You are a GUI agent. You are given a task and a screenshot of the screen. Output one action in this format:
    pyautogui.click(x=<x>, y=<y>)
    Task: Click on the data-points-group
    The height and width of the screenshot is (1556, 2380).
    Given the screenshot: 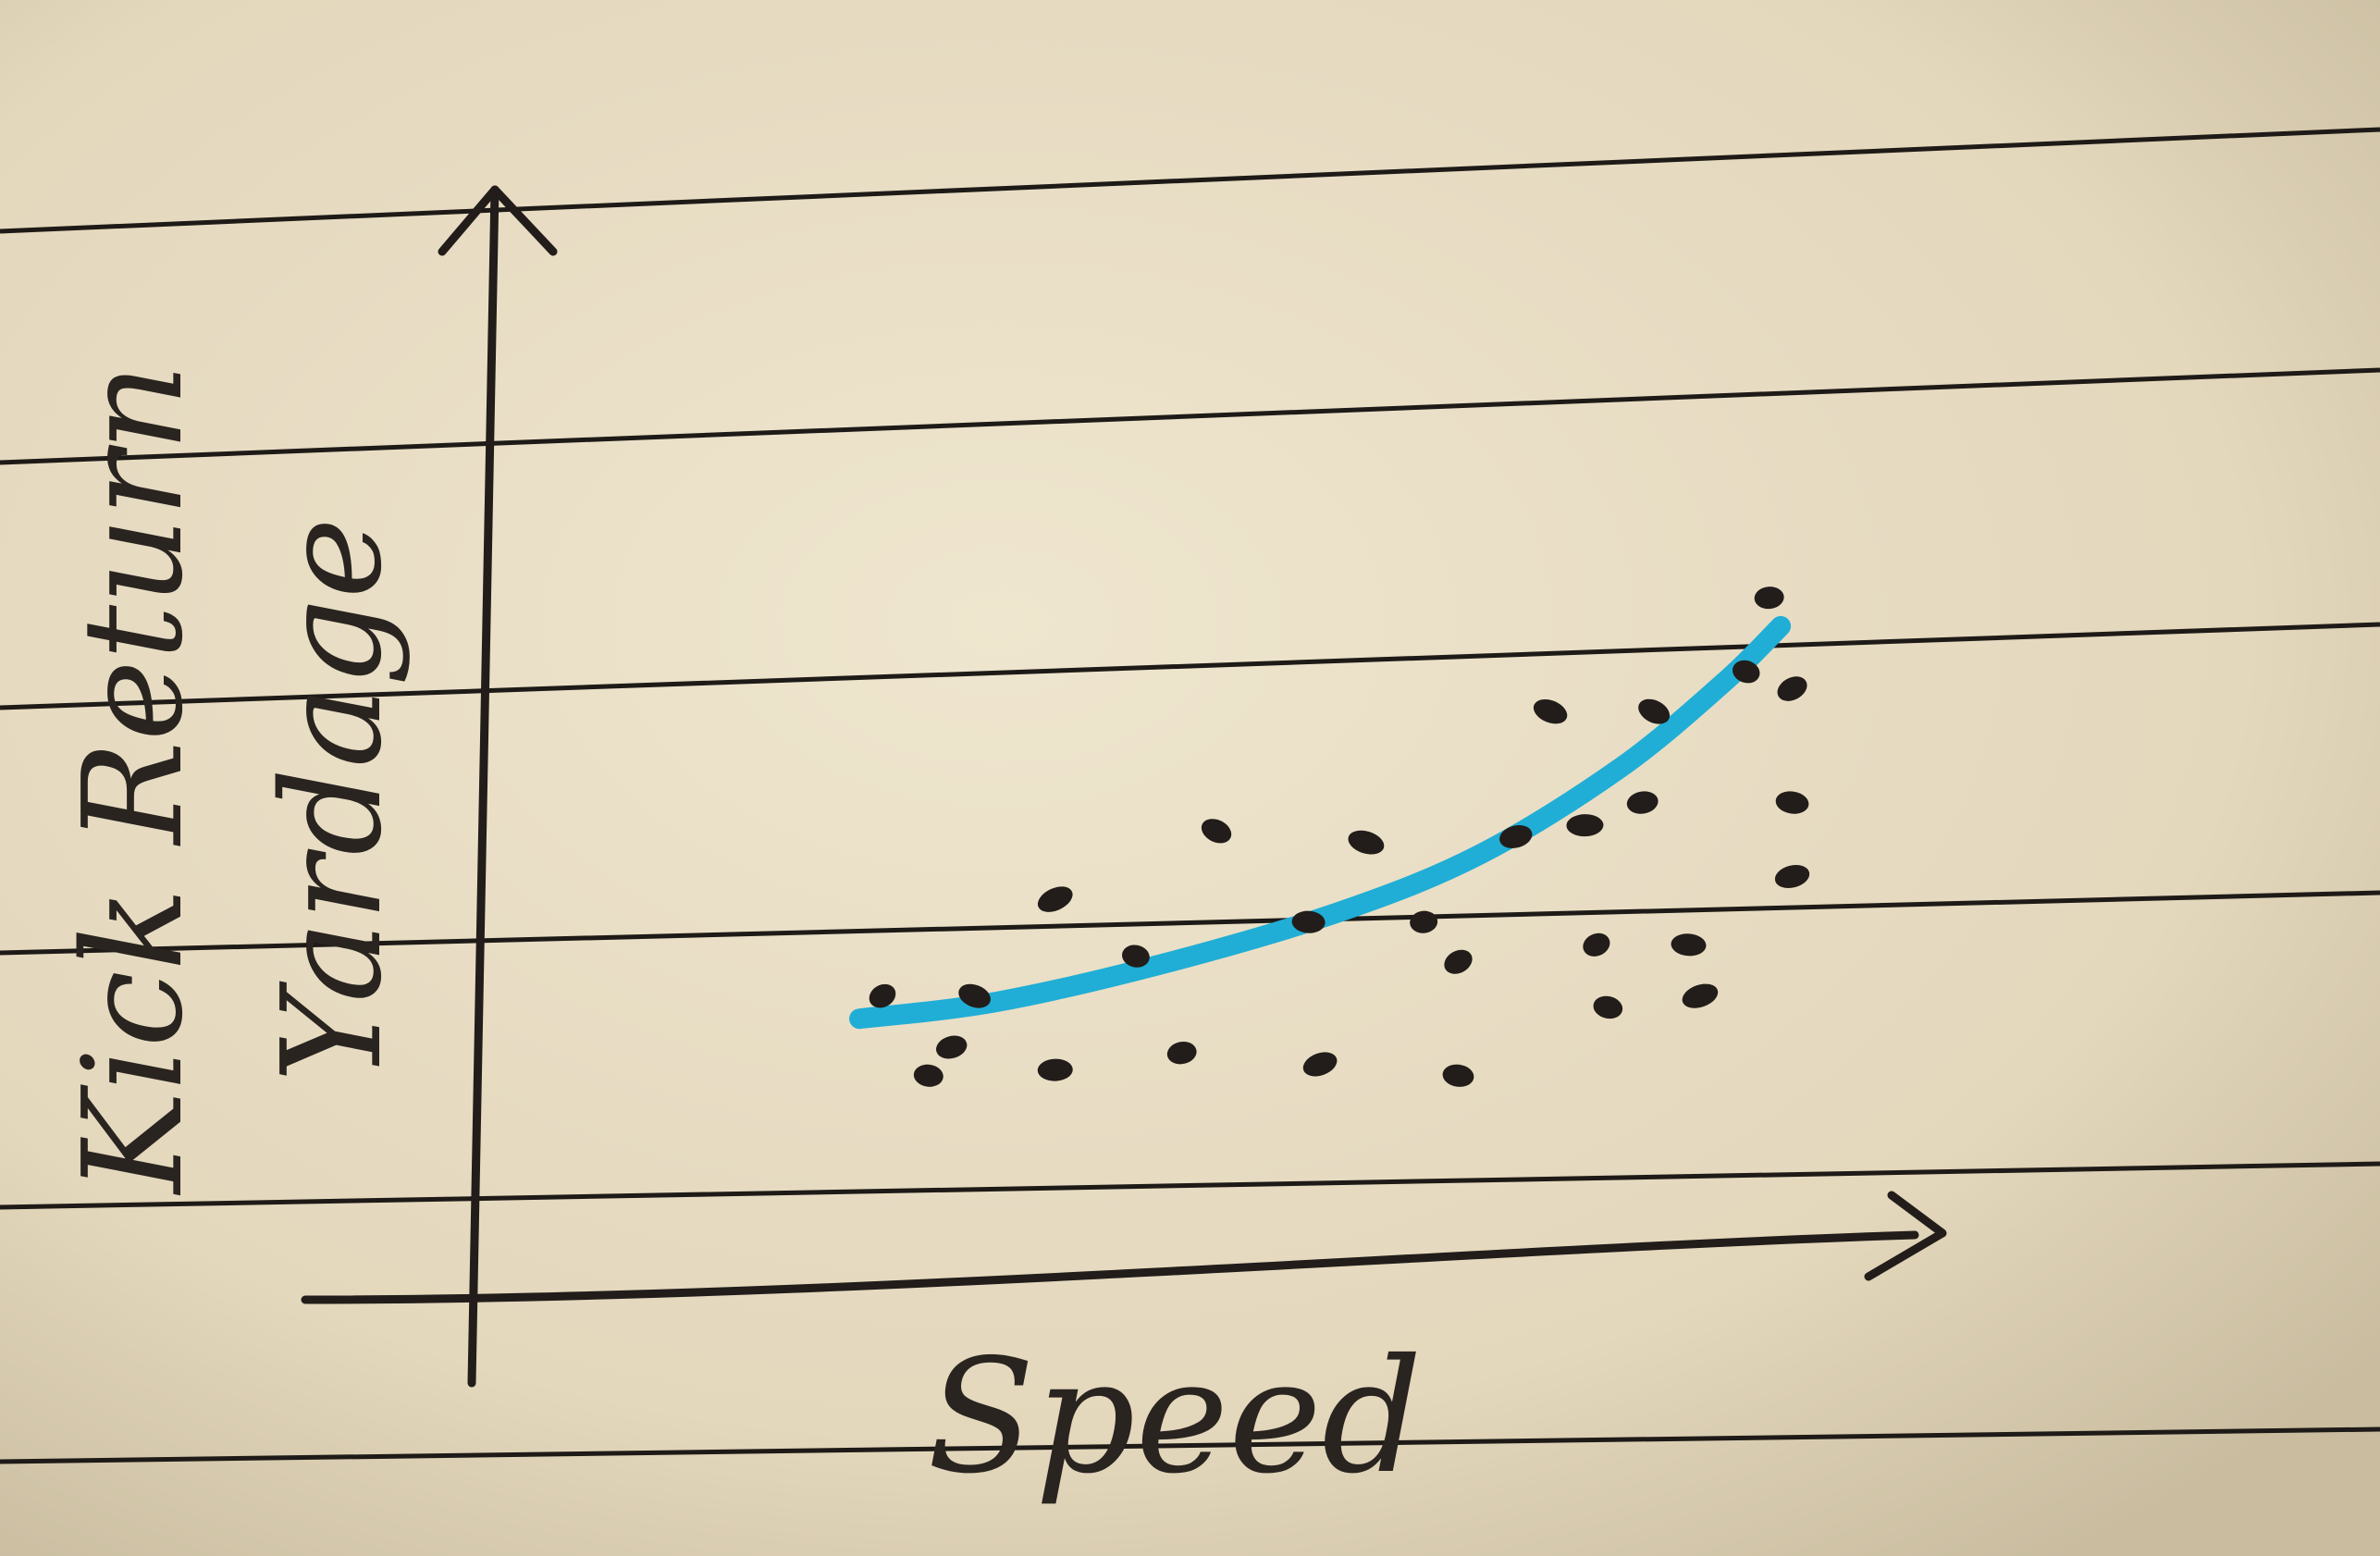 What is the action you would take?
    pyautogui.click(x=1339, y=837)
    